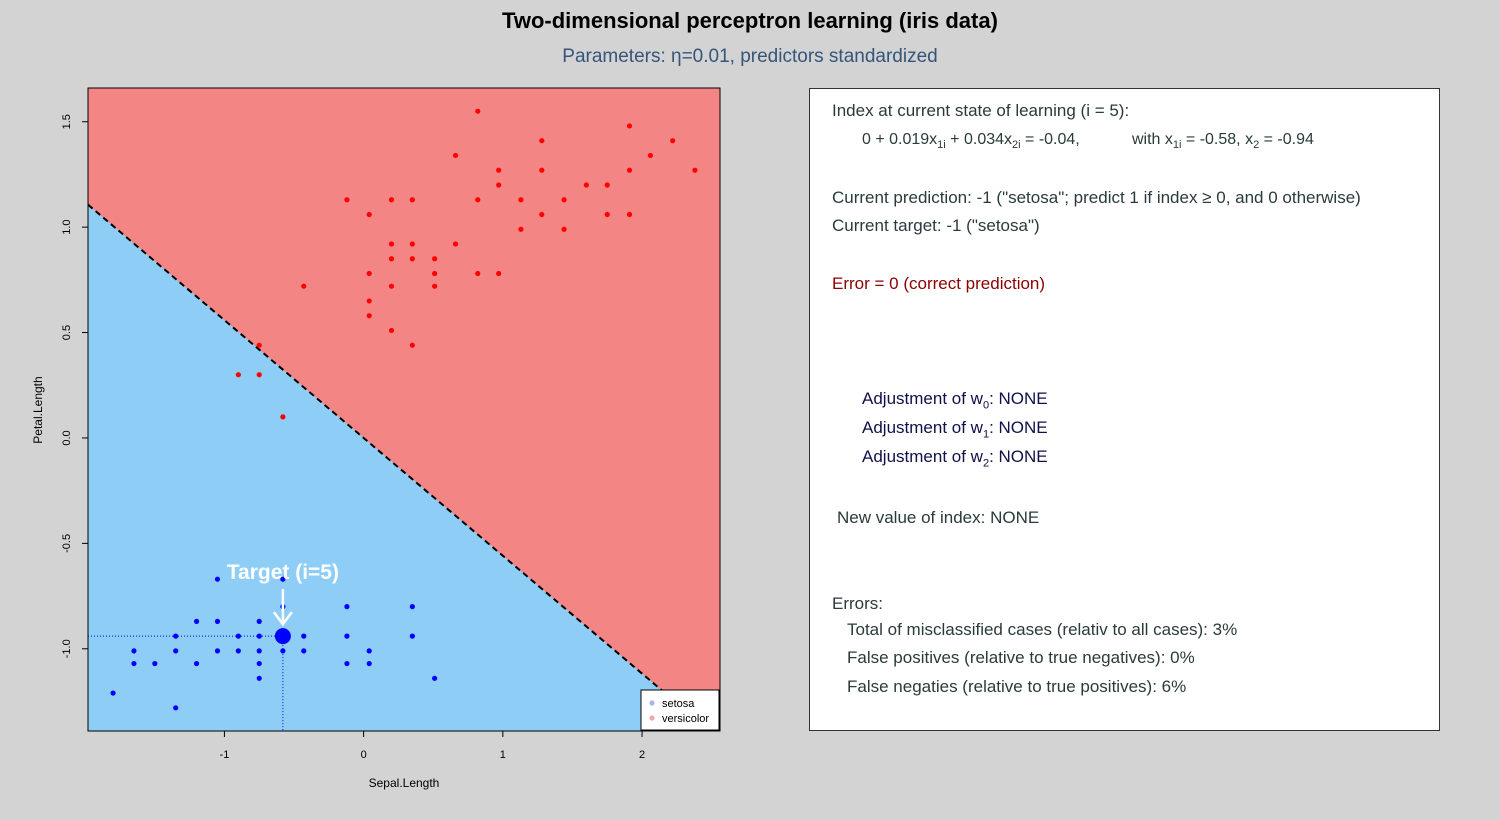 The width and height of the screenshot is (1500, 820). I want to click on x-tick-label: 1, so click(503, 755).